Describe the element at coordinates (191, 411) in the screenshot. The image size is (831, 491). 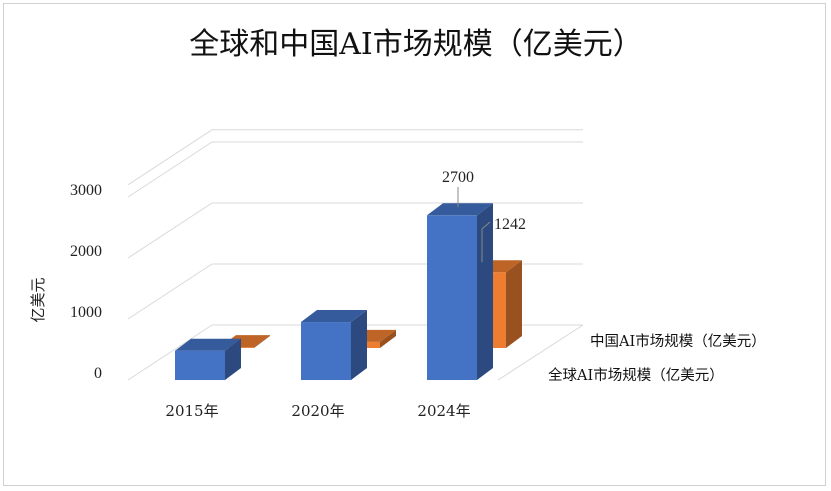
I see `x-category-label: 2015年` at that location.